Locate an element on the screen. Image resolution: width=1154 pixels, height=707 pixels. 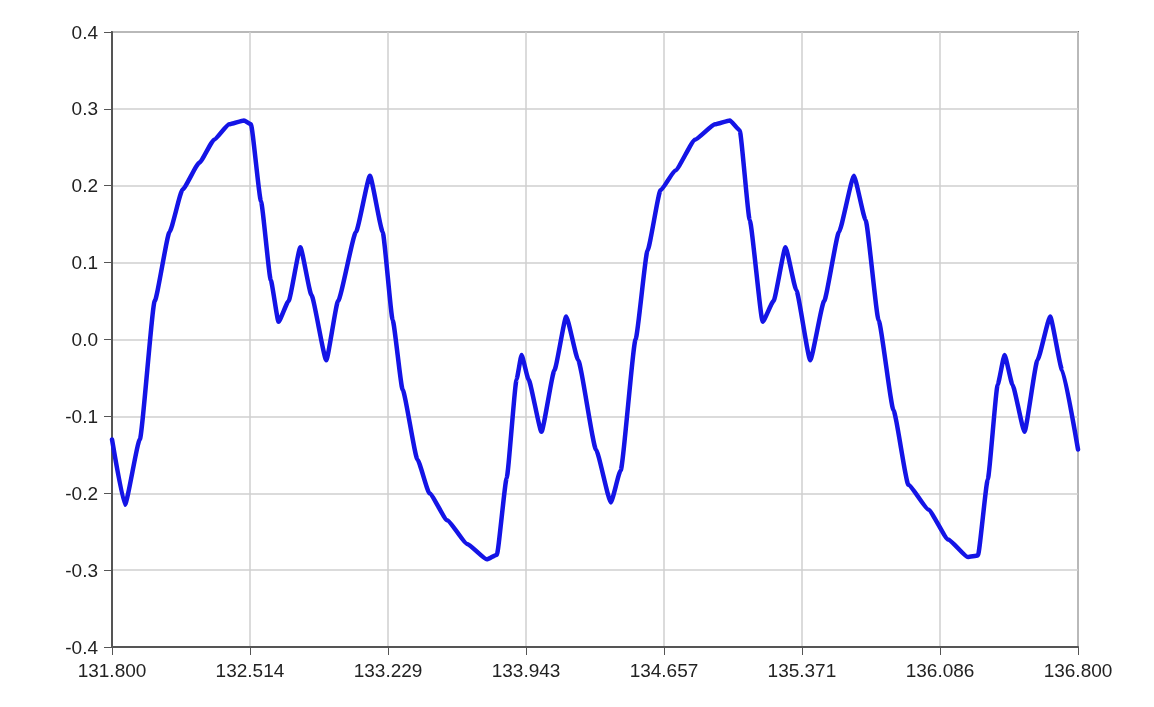
x-tick-label: 133.943 is located at coordinates (526, 670).